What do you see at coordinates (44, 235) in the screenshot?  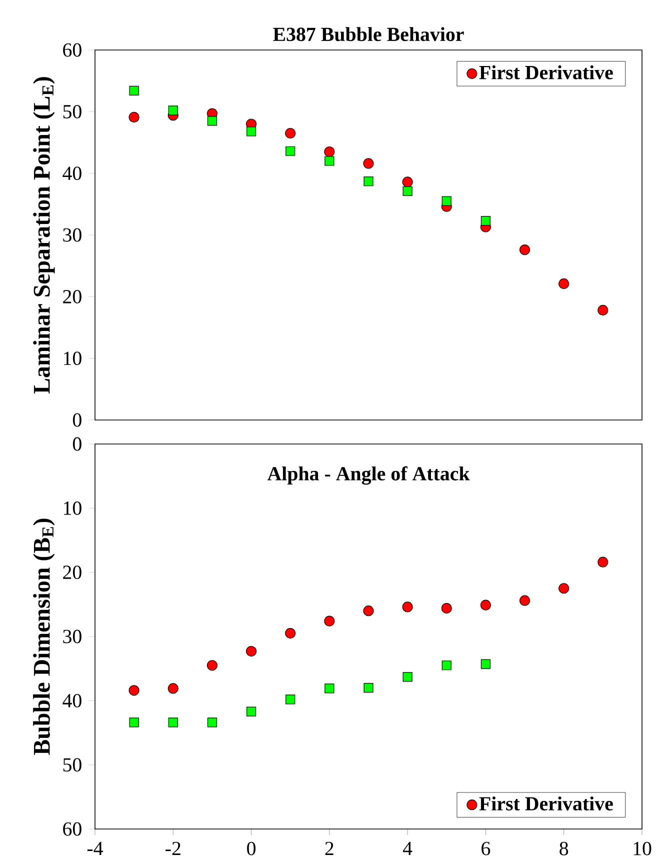 I see `y-axis-title: Laminar Separation Point (L$_{E}$)` at bounding box center [44, 235].